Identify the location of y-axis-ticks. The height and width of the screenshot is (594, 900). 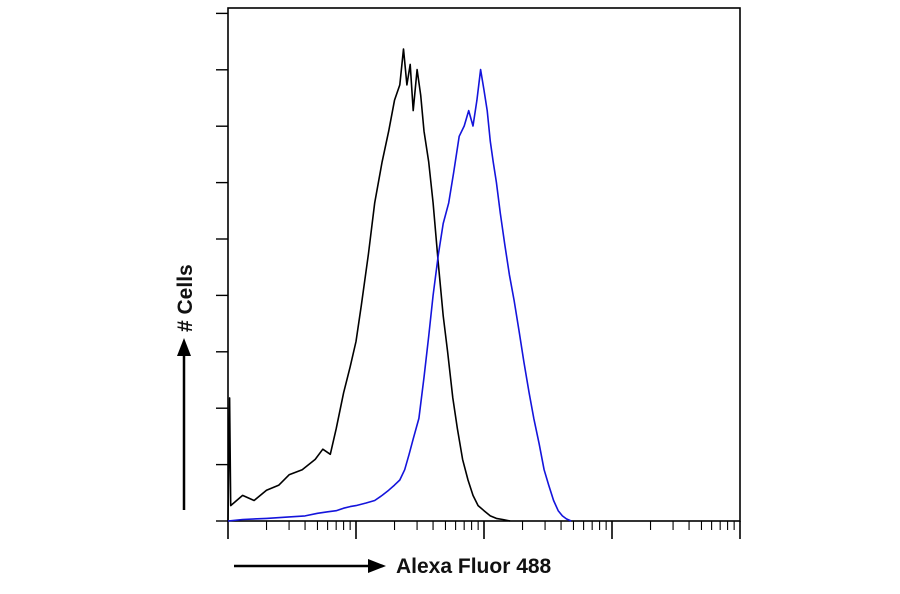
(222, 267).